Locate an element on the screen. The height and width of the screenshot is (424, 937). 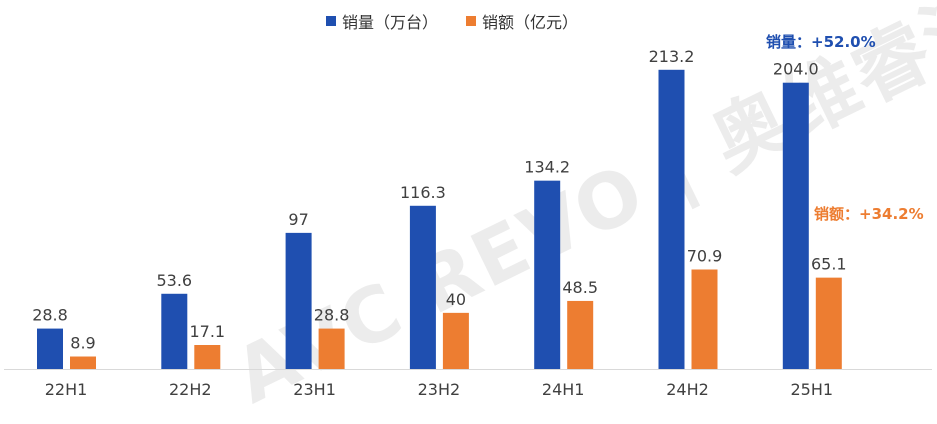
bar-sales-23H1 is located at coordinates (298, 300).